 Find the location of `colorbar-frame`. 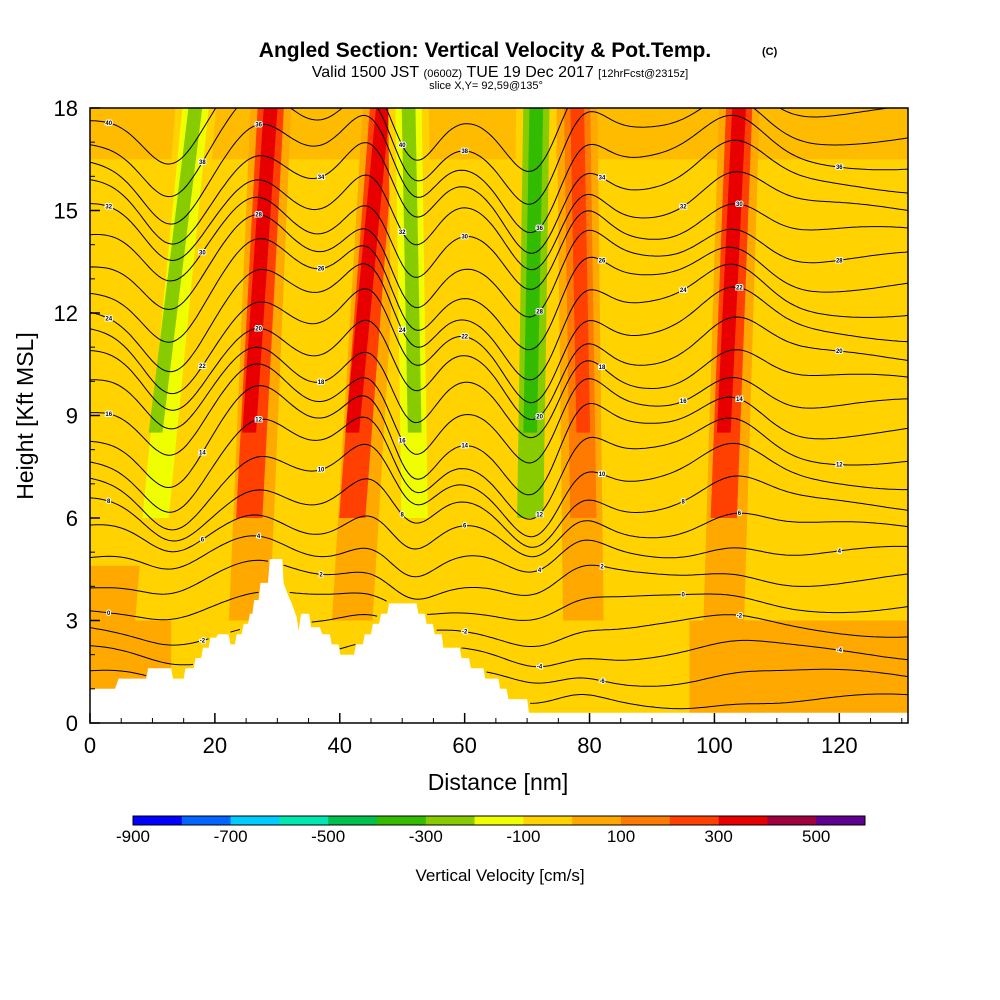

colorbar-frame is located at coordinates (499, 820).